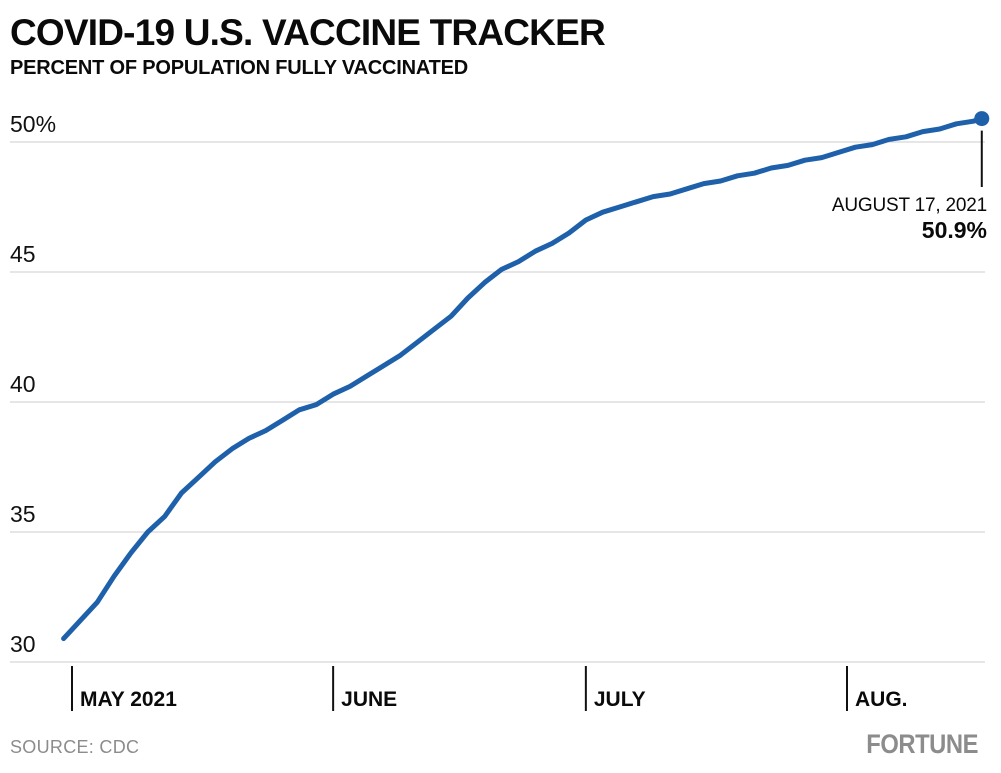 This screenshot has width=1001, height=773. I want to click on fortune-logo: FORTUNE, so click(922, 744).